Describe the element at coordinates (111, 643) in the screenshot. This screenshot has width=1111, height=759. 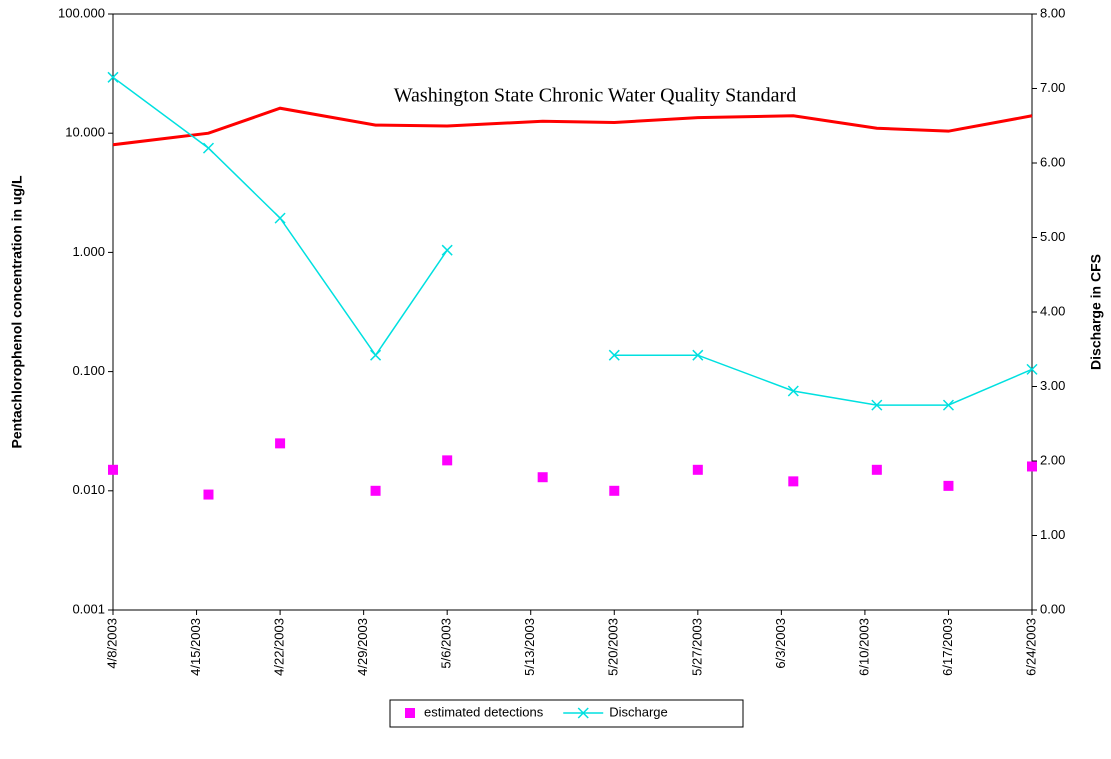
I see `x-tick-label: 4/8/2003` at that location.